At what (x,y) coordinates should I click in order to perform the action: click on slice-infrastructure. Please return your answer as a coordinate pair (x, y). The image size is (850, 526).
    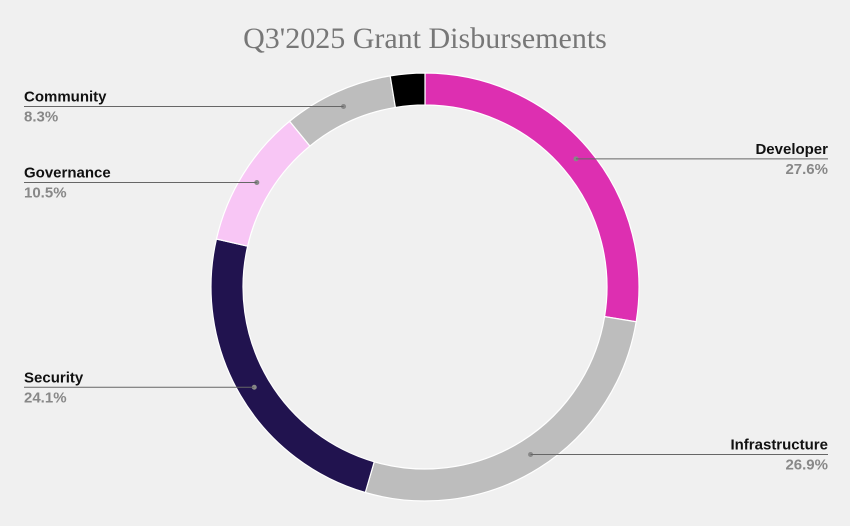
    Looking at the image, I should click on (500, 408).